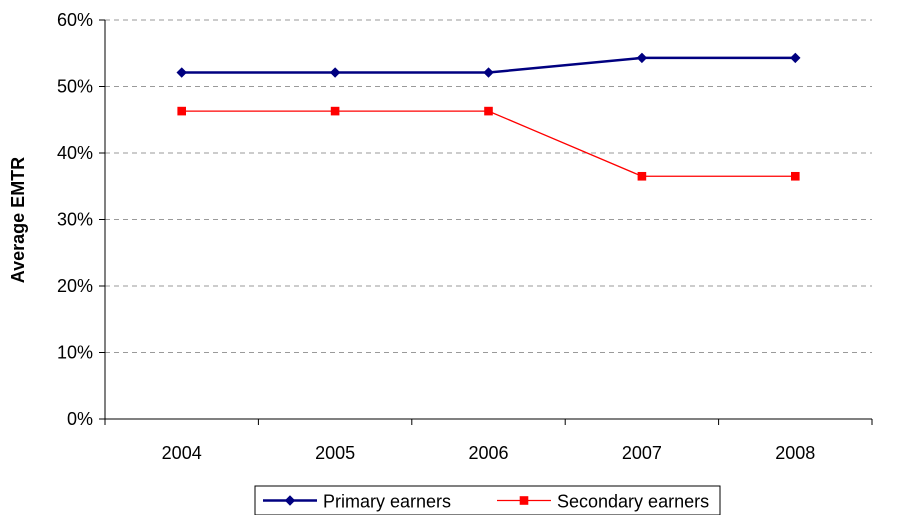 This screenshot has width=900, height=520. What do you see at coordinates (335, 453) in the screenshot?
I see `x-tick-label: 2005` at bounding box center [335, 453].